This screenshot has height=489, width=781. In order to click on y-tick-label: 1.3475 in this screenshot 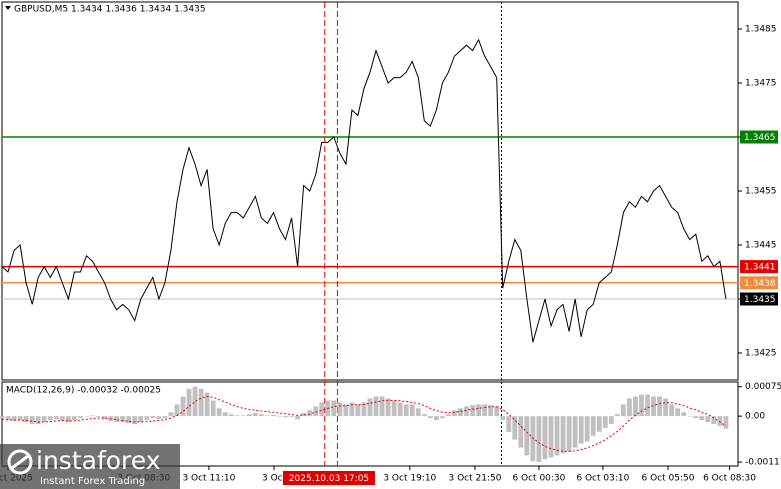, I will do `click(761, 84)`.